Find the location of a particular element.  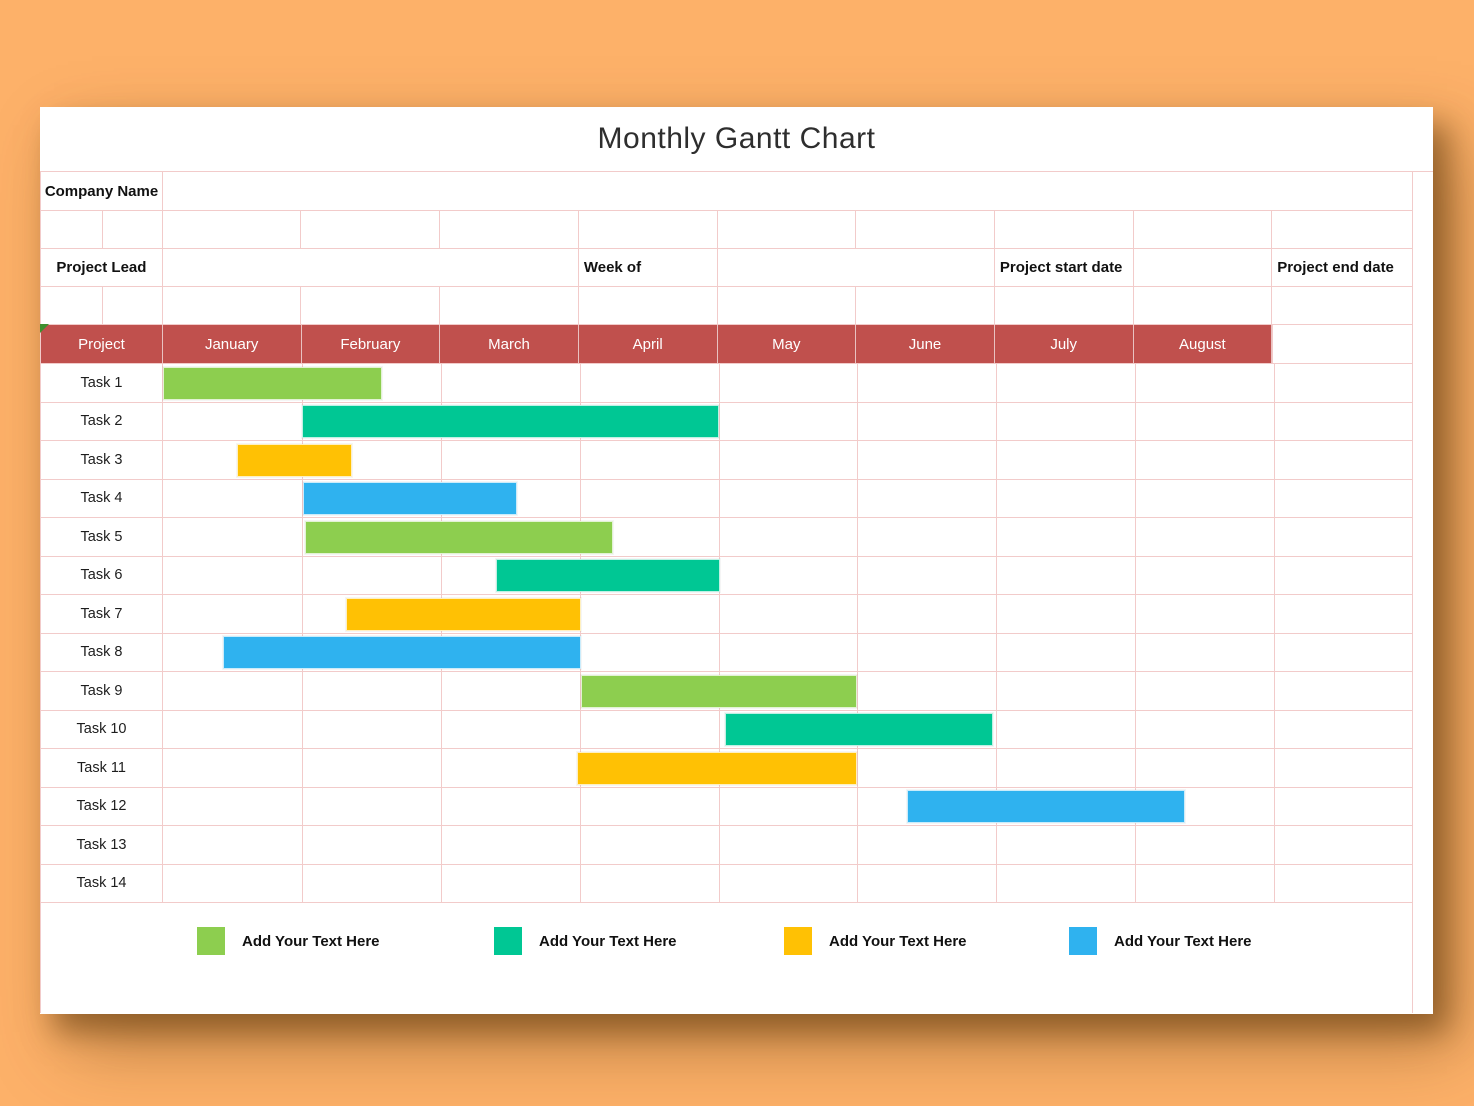

task-label-cell: Task 7 is located at coordinates (102, 614).